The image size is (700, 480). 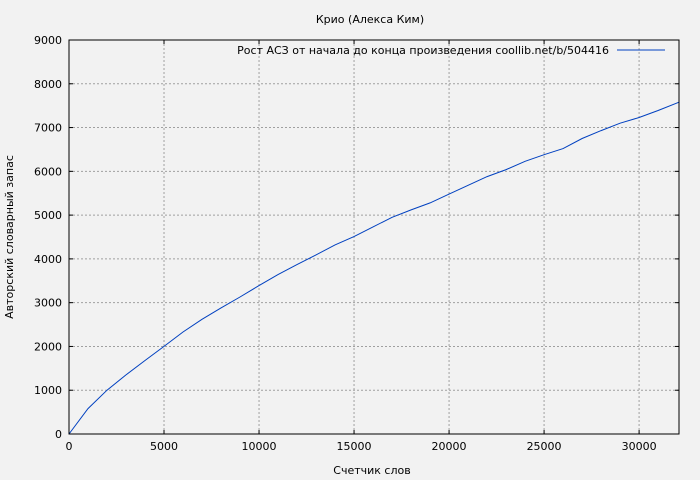 What do you see at coordinates (48, 346) in the screenshot?
I see `y-tick-label: 2000` at bounding box center [48, 346].